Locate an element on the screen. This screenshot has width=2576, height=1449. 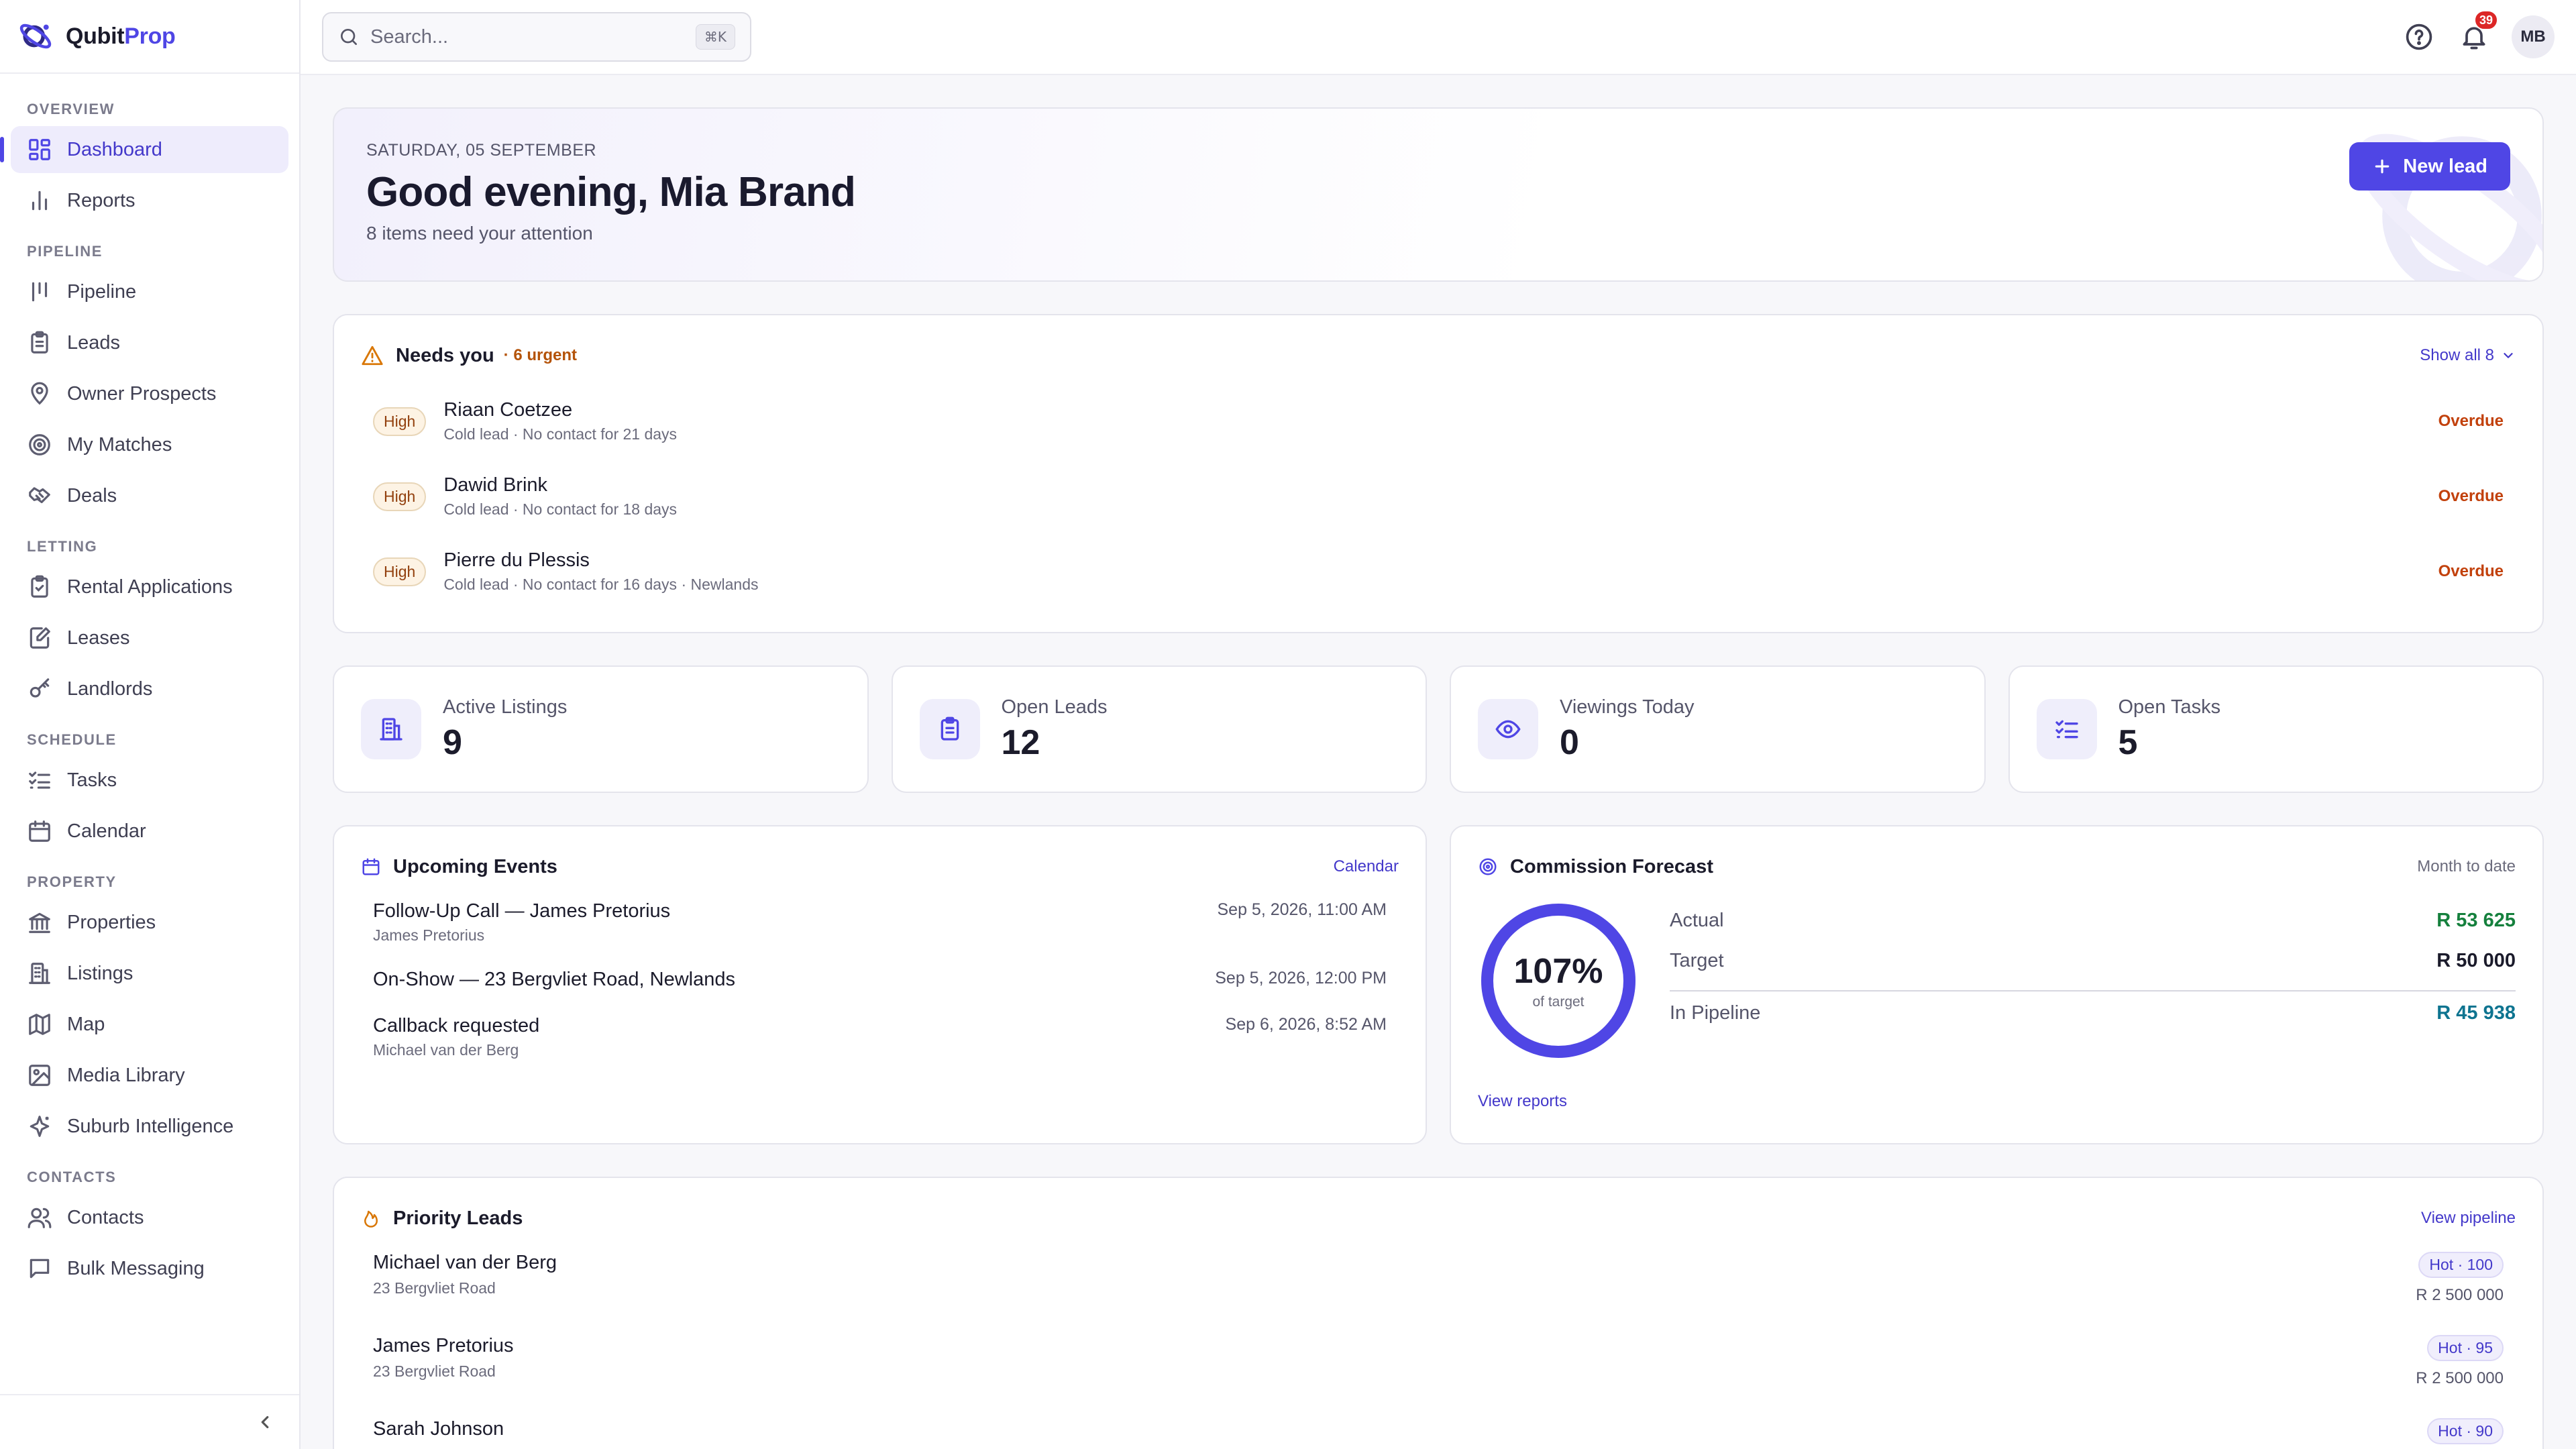
sidebar-item-owner-prospects: Owner Prospects is located at coordinates (149, 393).